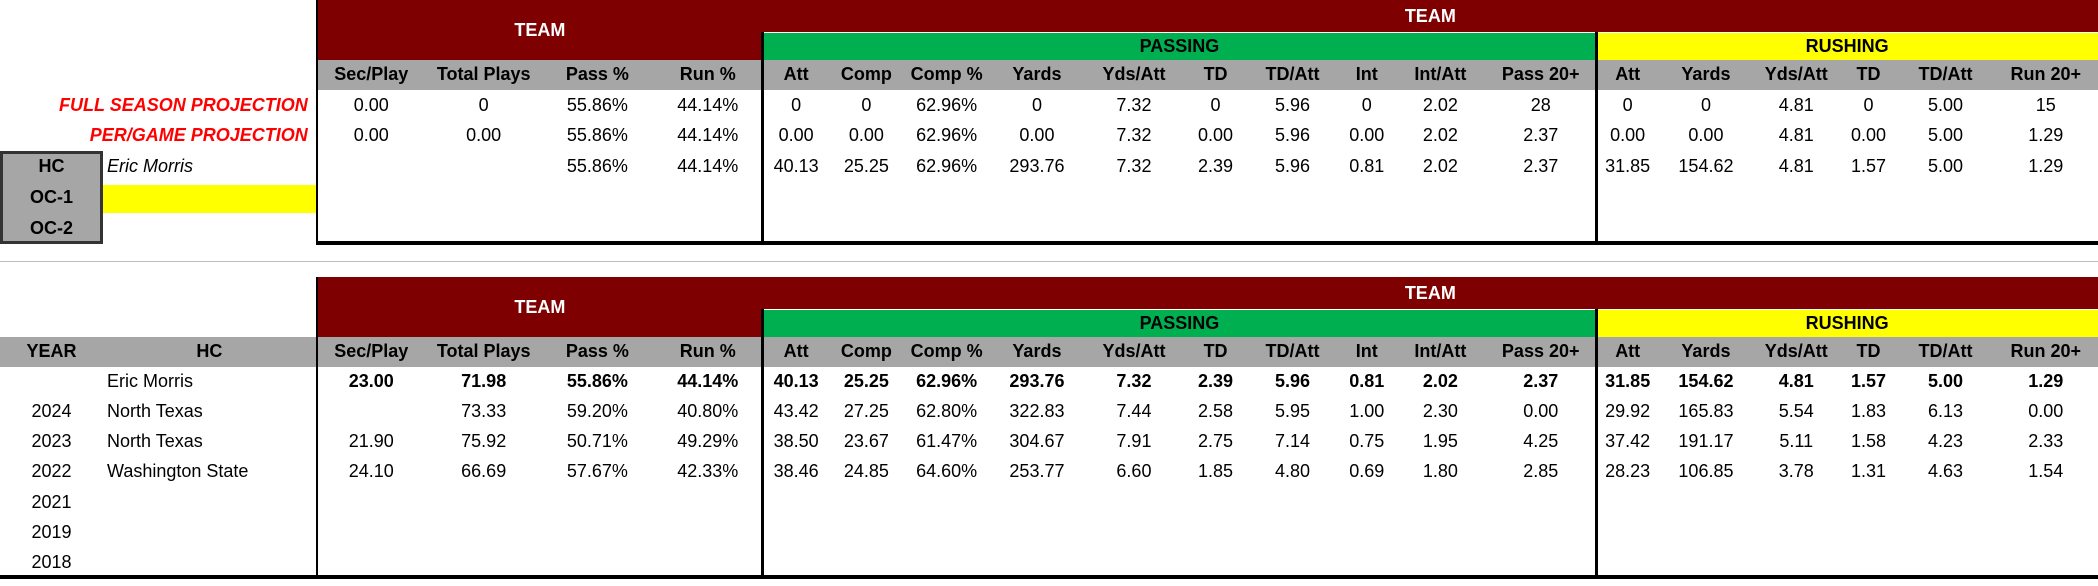 Image resolution: width=2098 pixels, height=586 pixels. I want to click on cell: 253.77, so click(1037, 471).